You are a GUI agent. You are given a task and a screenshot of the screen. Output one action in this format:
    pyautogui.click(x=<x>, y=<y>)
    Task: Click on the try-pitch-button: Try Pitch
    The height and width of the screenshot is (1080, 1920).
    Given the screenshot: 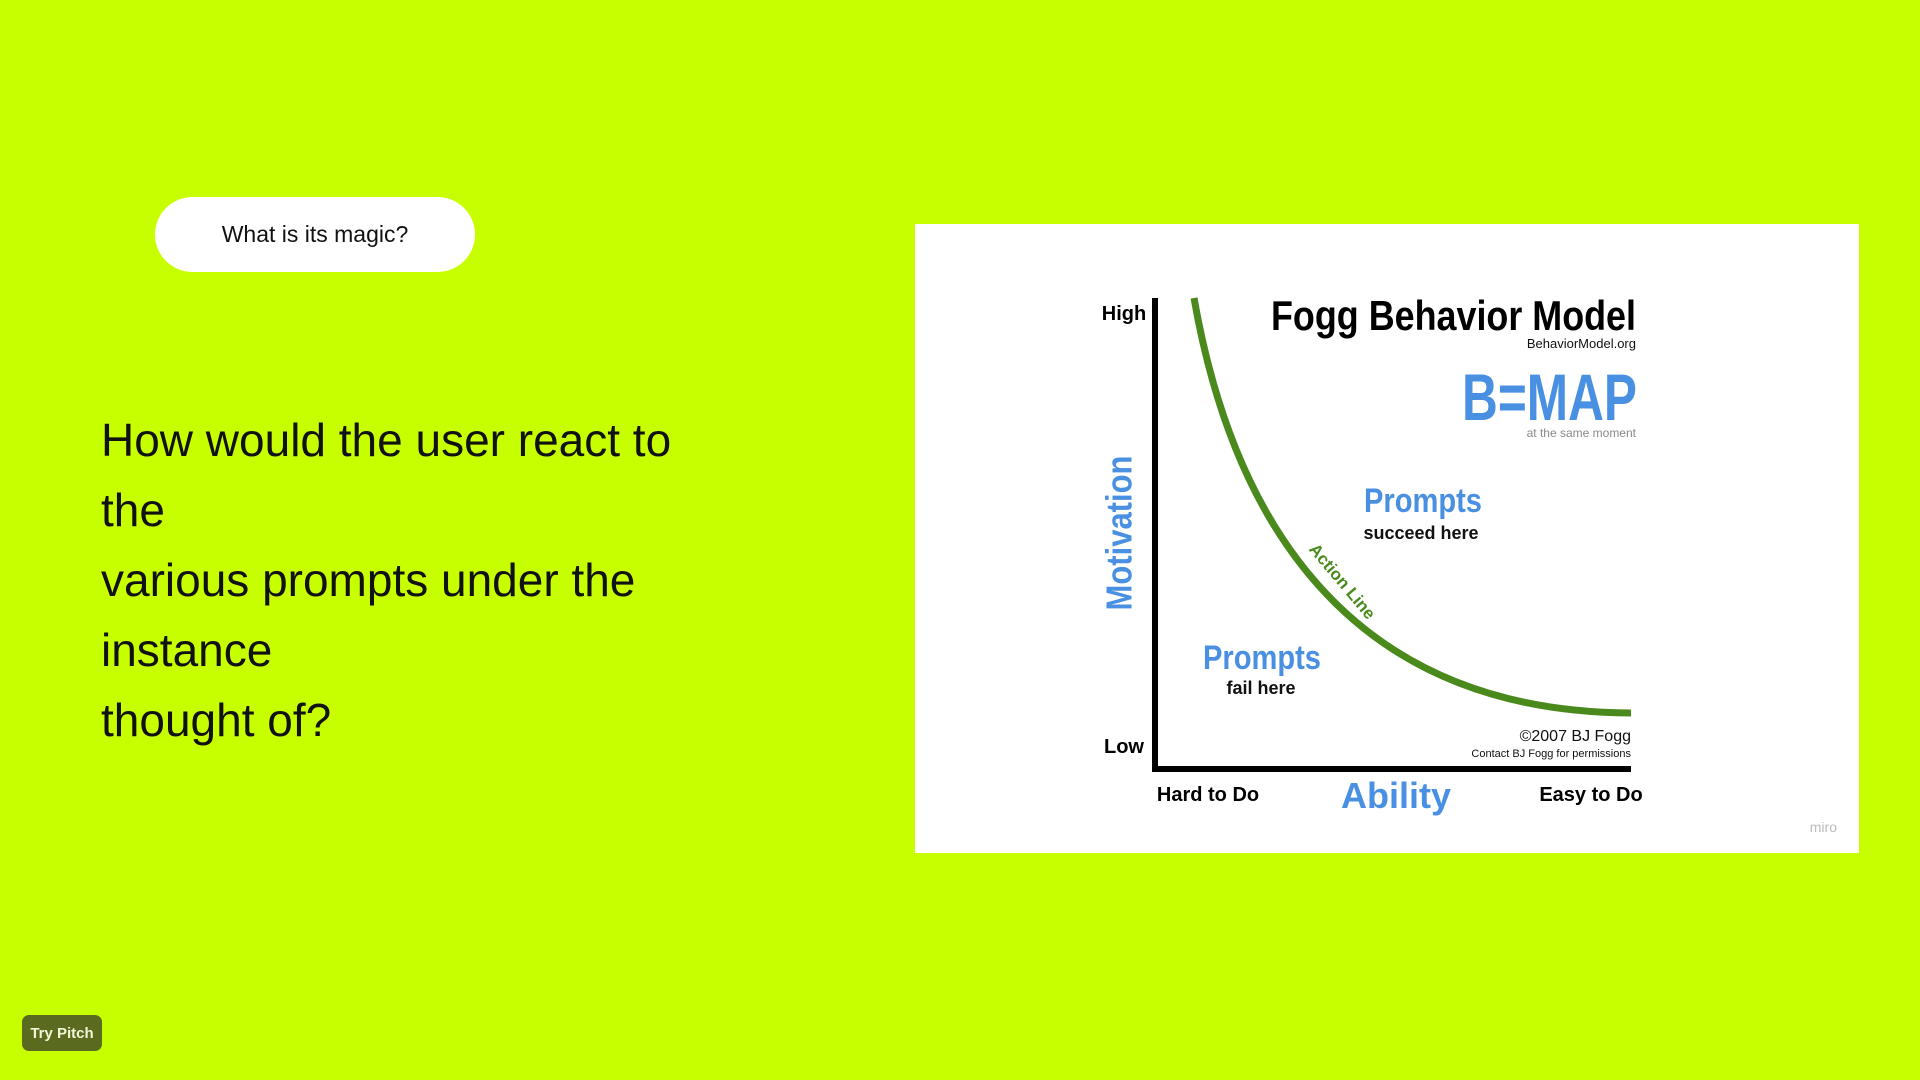 What is the action you would take?
    pyautogui.click(x=62, y=1033)
    